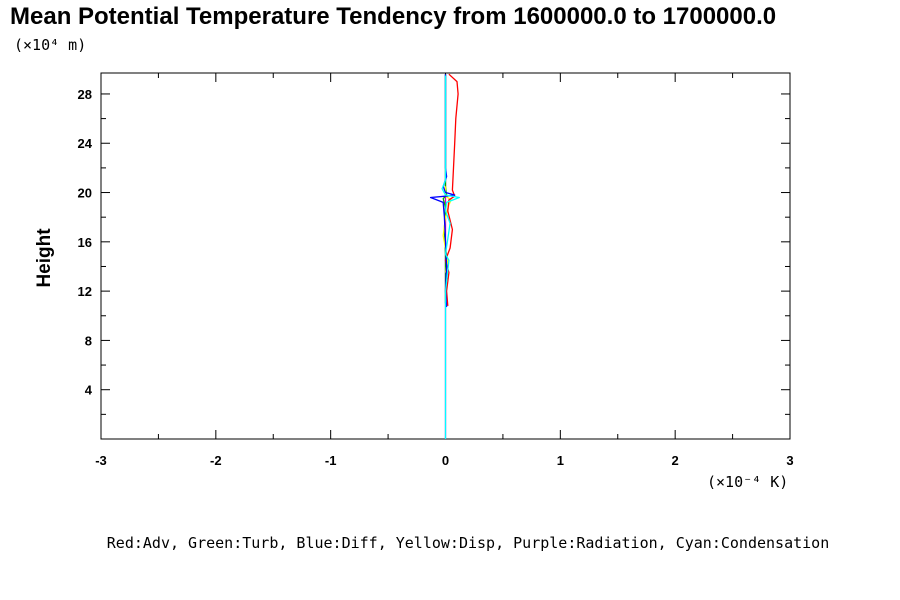 The image size is (900, 600). What do you see at coordinates (85, 94) in the screenshot?
I see `y-tick-label: 28` at bounding box center [85, 94].